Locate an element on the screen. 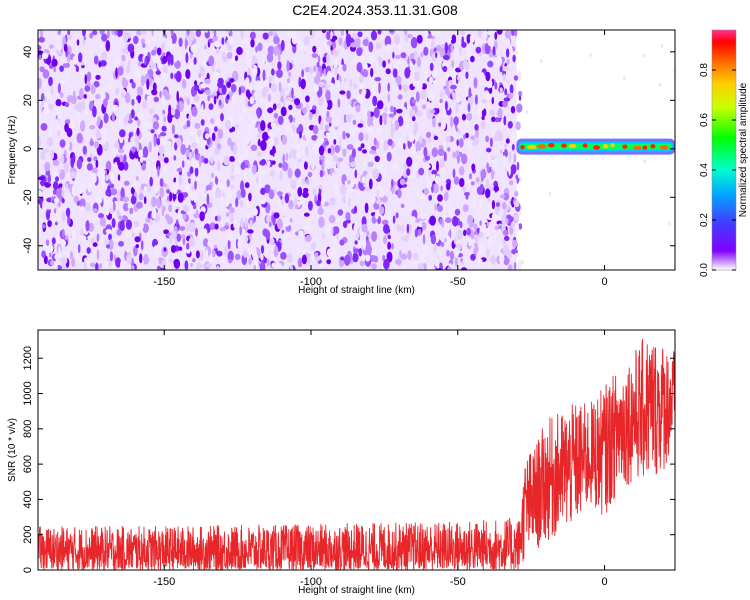 This screenshot has width=750, height=600. spectrogram-ytick-label: 20 is located at coordinates (28, 100).